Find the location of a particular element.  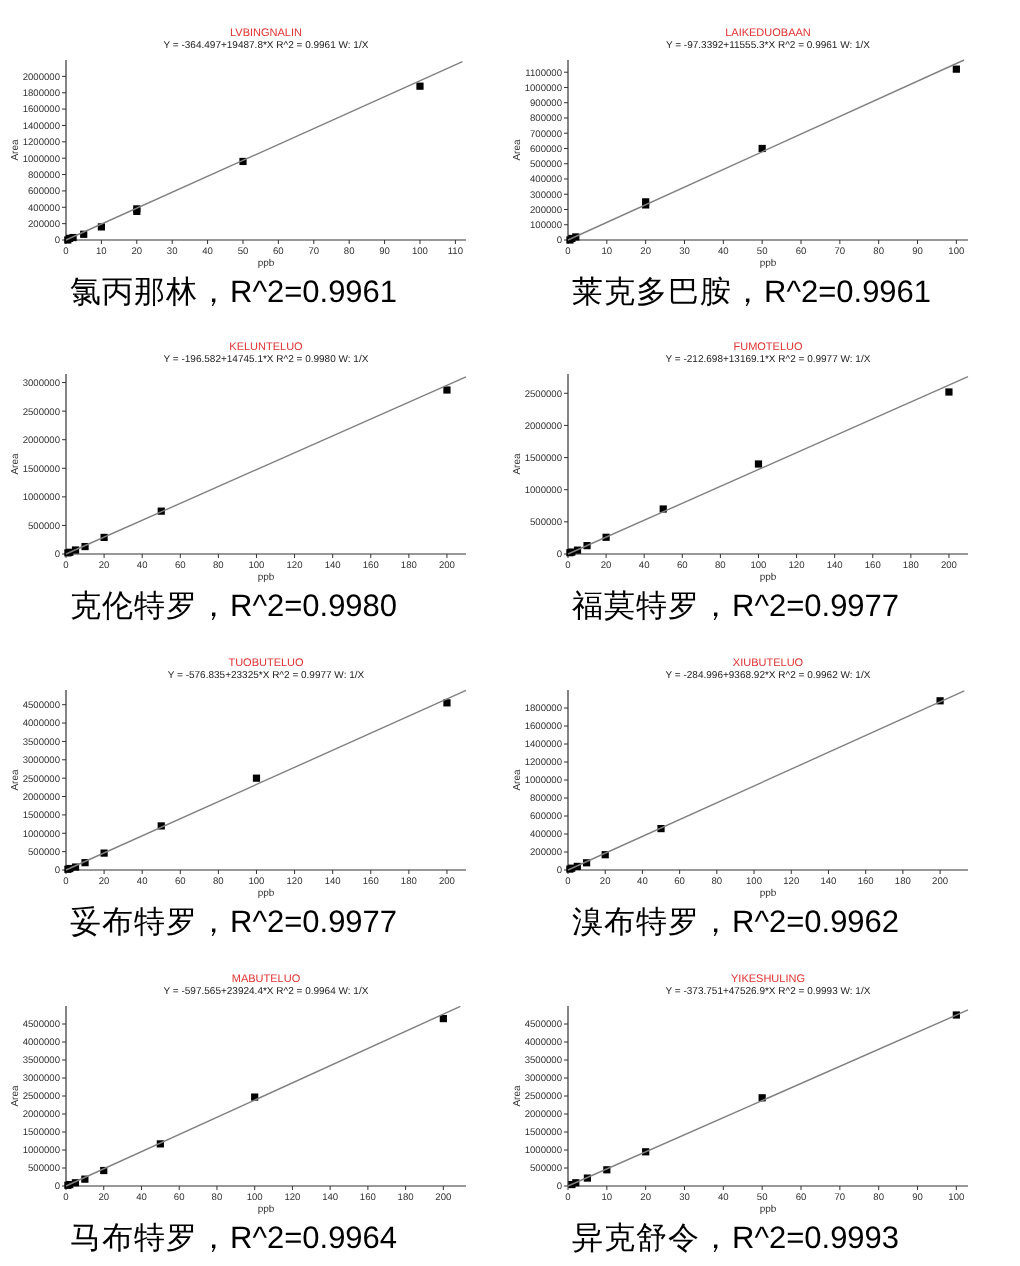

text: 马布特罗，R^2=0.9964 is located at coordinates (234, 1238).